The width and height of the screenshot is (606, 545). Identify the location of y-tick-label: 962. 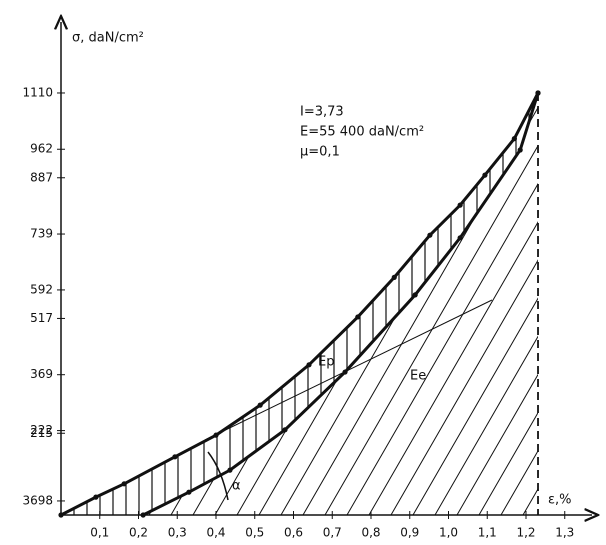
(41, 149).